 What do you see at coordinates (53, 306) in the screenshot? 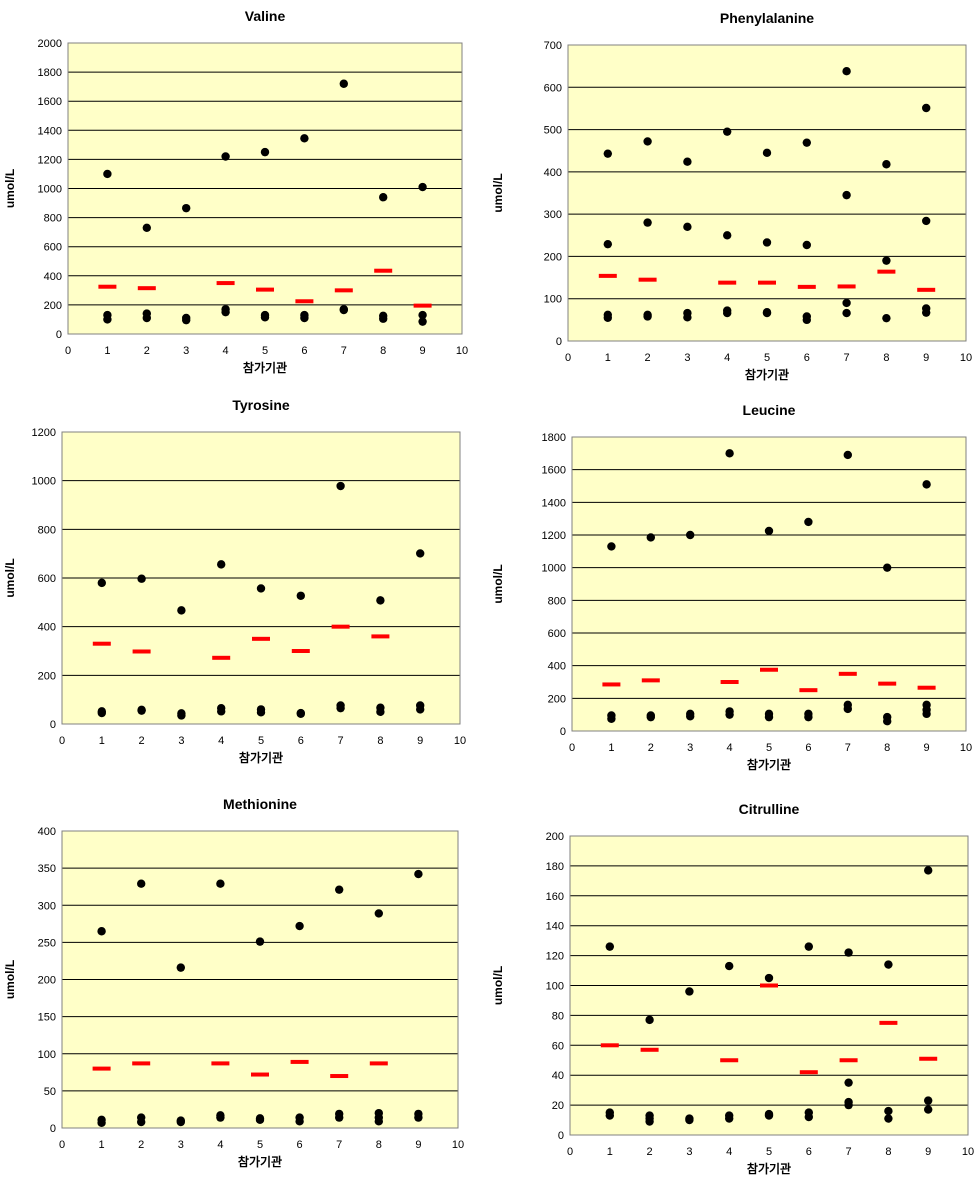
I see `y-tick-label: 200` at bounding box center [53, 306].